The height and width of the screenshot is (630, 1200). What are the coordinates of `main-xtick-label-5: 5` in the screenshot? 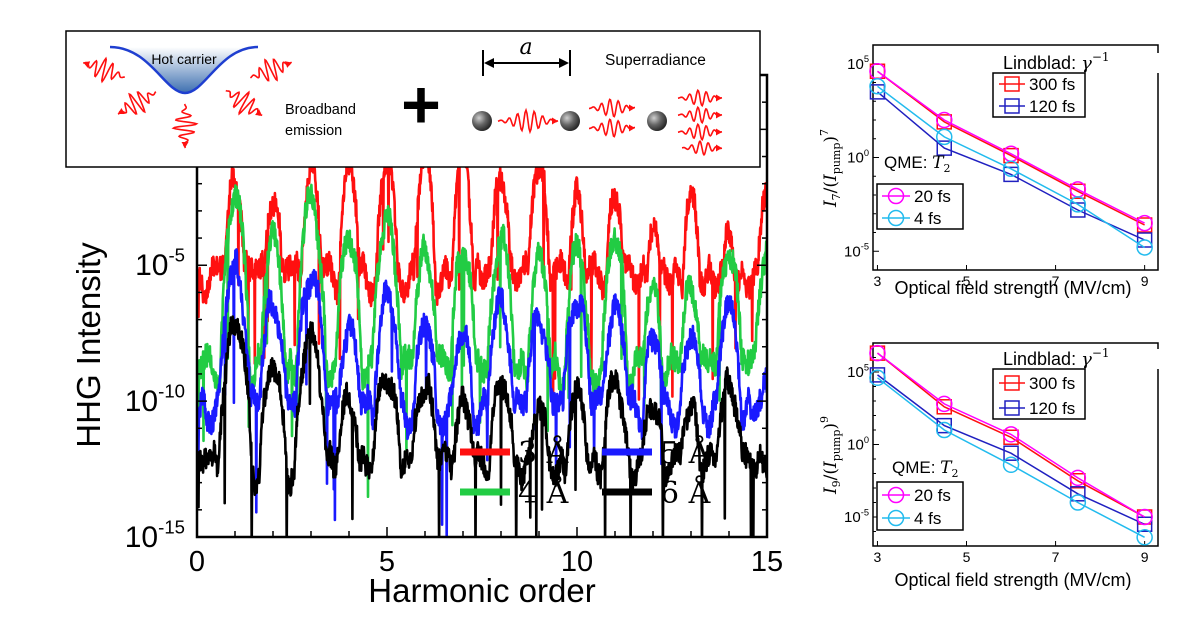 It's located at (387, 562).